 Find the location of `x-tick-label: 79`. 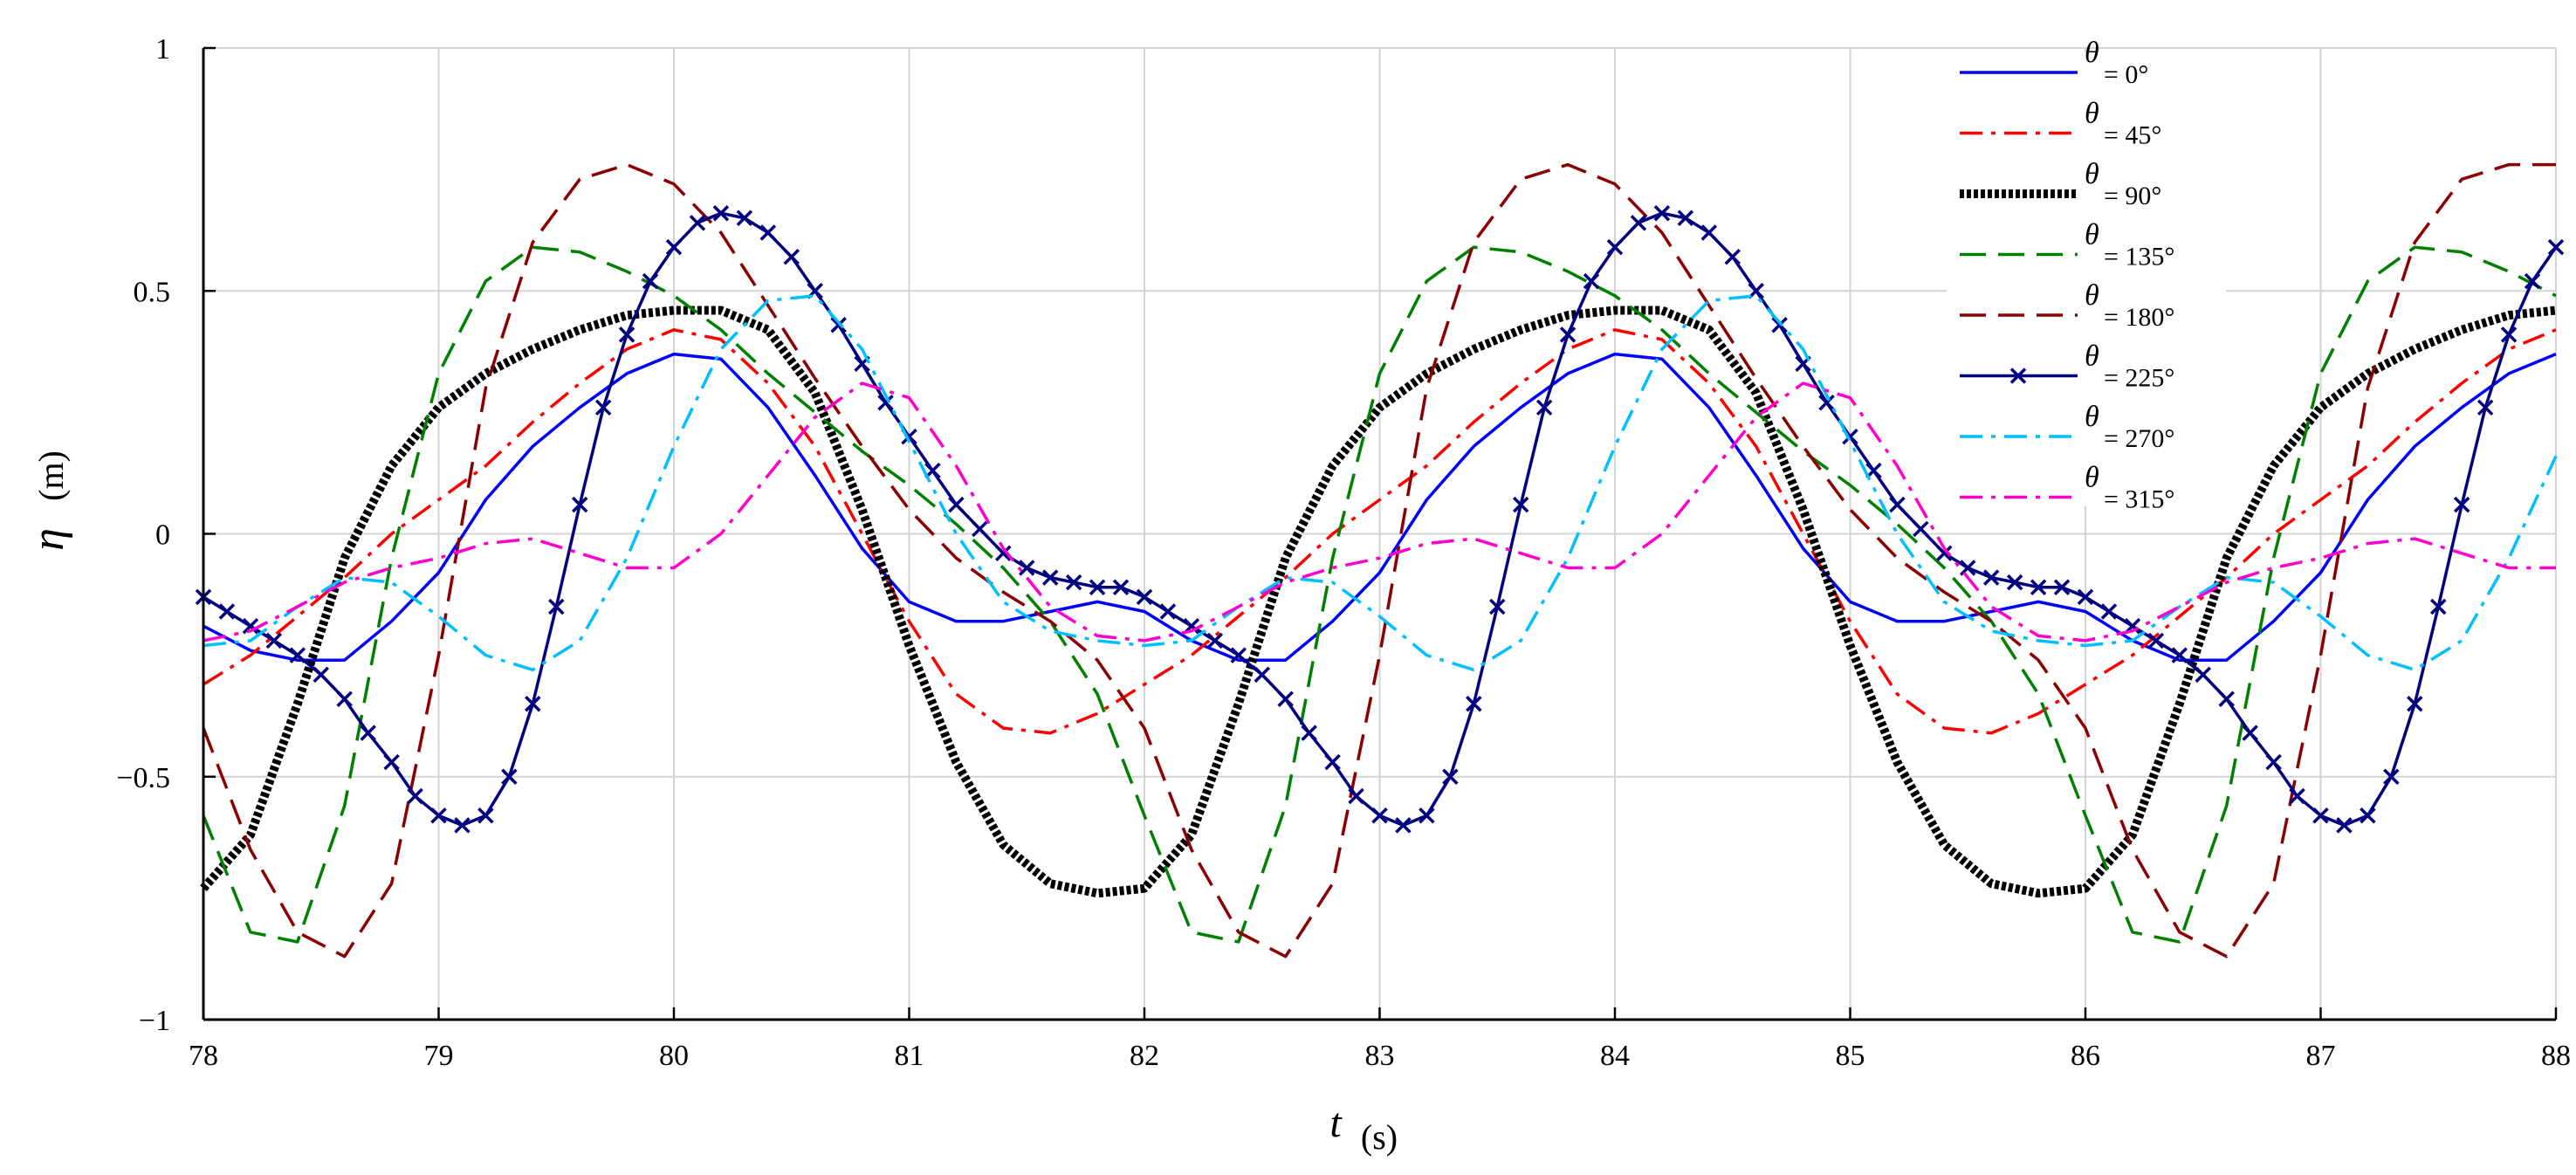

x-tick-label: 79 is located at coordinates (439, 1056).